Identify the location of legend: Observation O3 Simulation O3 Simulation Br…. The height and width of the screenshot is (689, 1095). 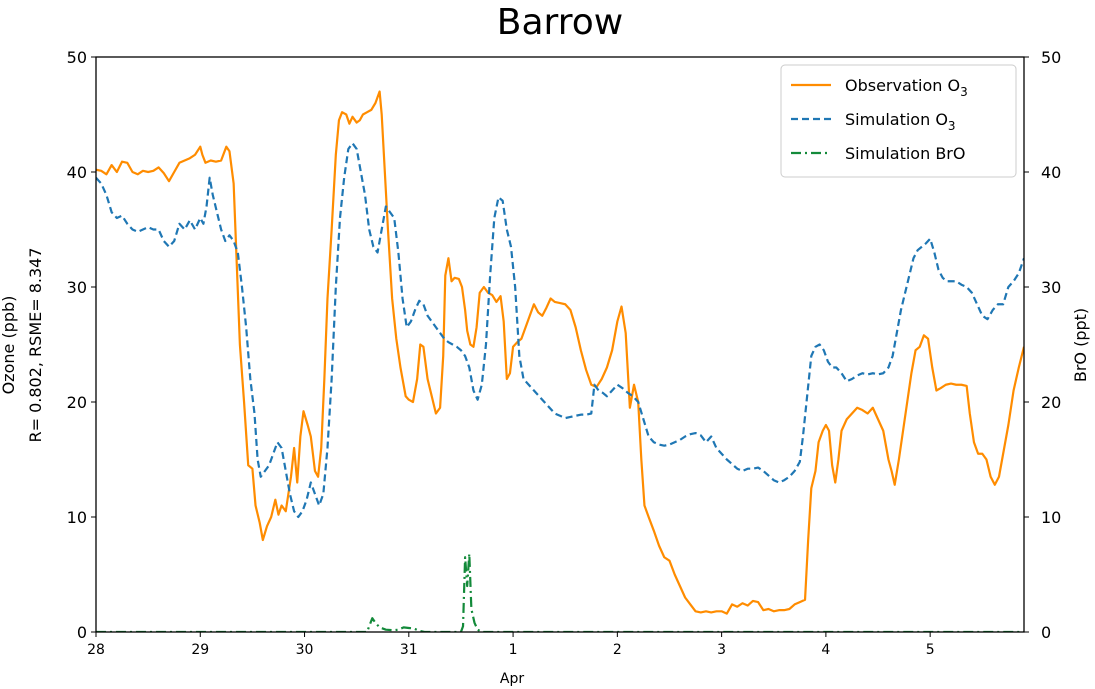
(898, 121).